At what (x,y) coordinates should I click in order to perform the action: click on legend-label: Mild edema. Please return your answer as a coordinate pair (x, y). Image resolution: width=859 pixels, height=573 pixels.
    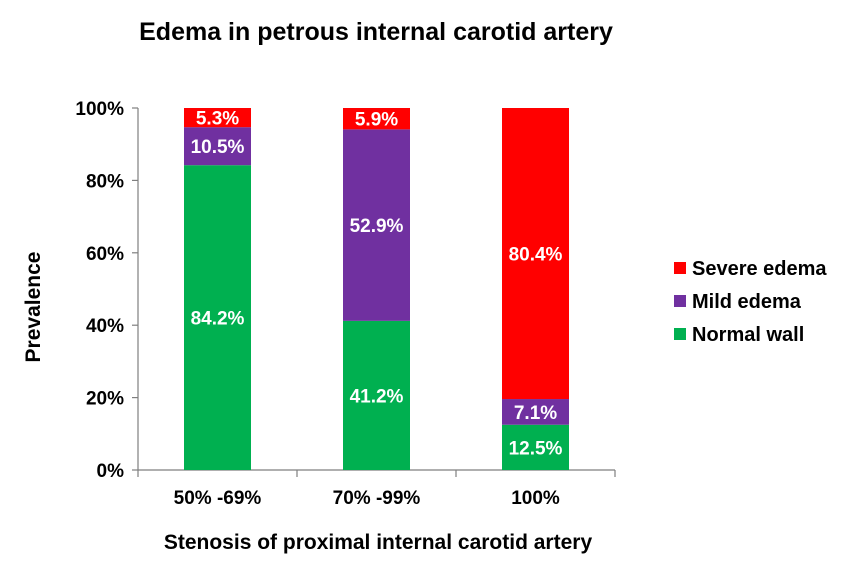
    Looking at the image, I should click on (747, 302).